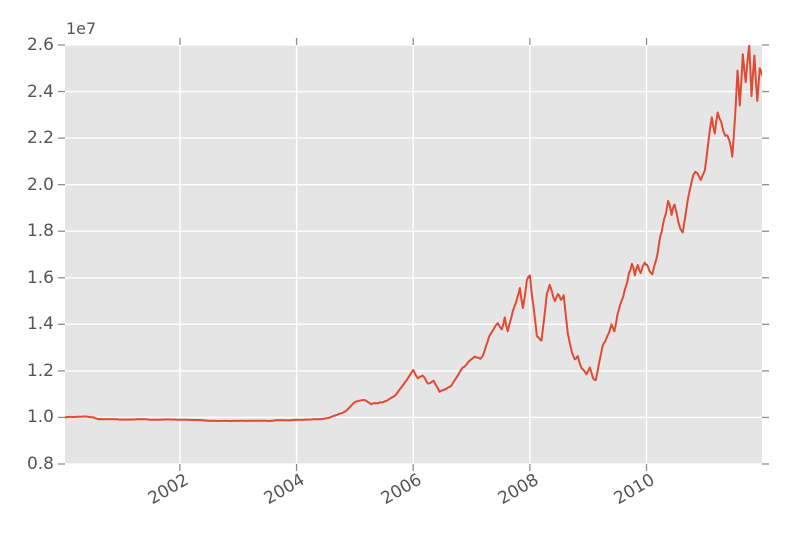  Describe the element at coordinates (40, 45) in the screenshot. I see `y-tick-label: 2.6` at that location.